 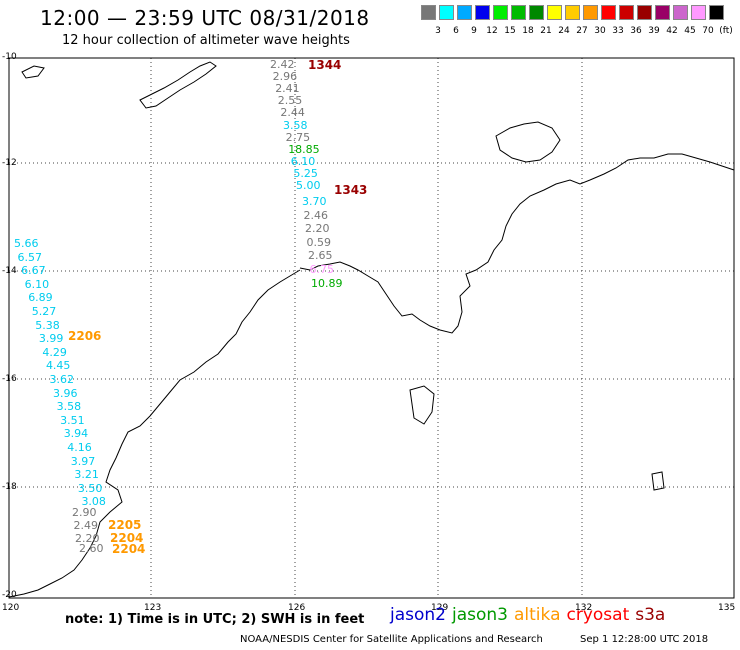 What do you see at coordinates (79, 447) in the screenshot?
I see `wave-height-value: 4.16` at bounding box center [79, 447].